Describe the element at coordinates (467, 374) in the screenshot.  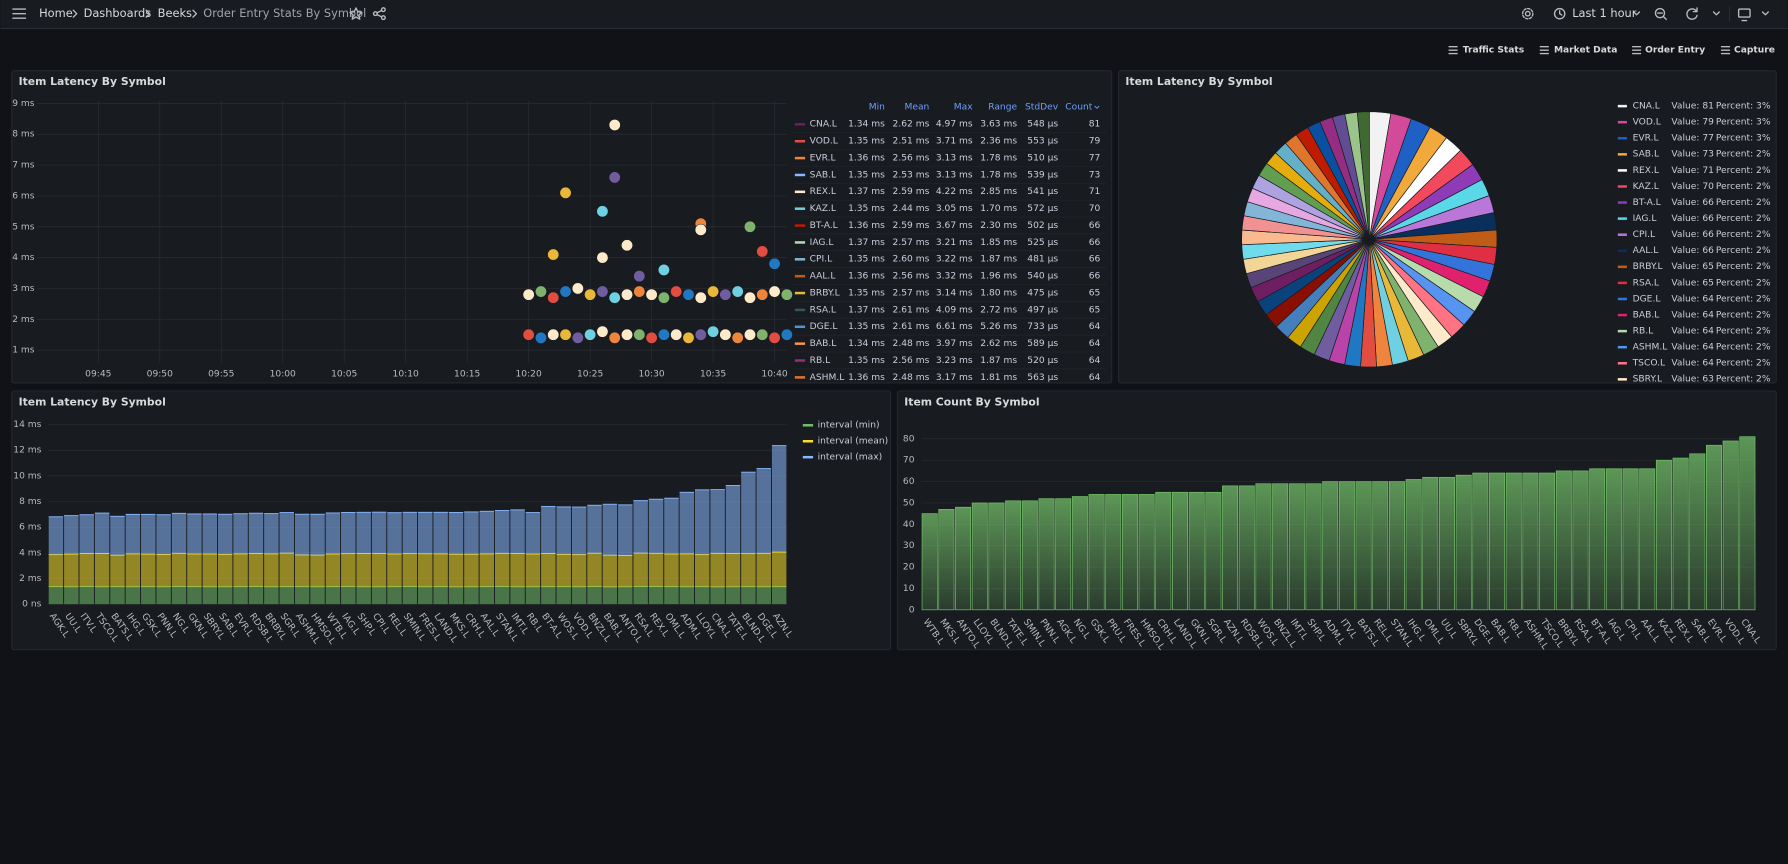
I see `x-tick-label: 10:15` at that location.